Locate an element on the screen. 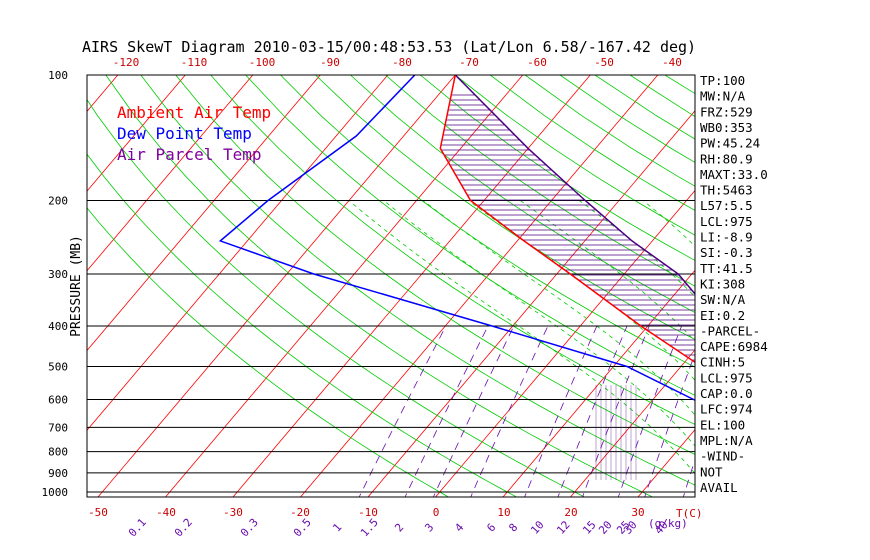  index-label: LI:-8.9 is located at coordinates (726, 237).